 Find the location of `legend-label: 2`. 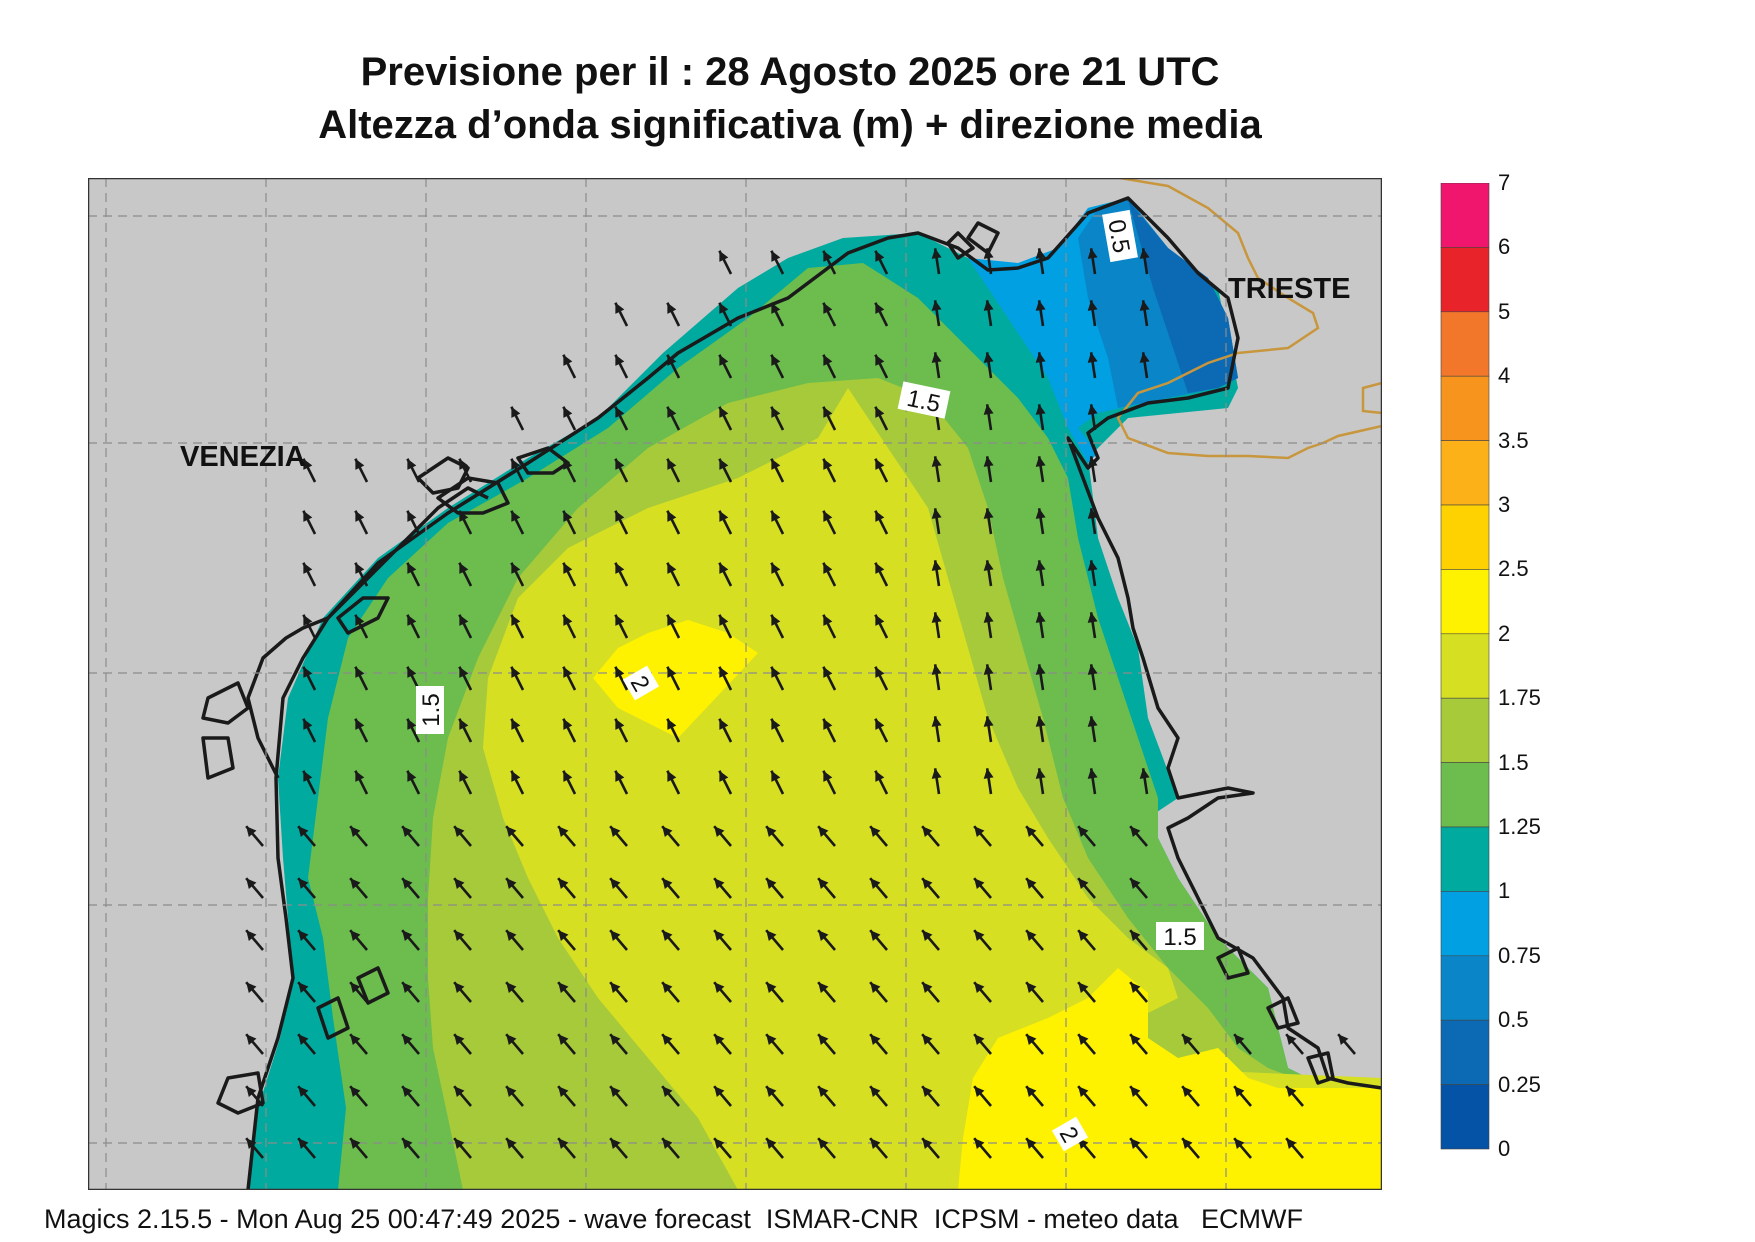

legend-label: 2 is located at coordinates (1504, 633).